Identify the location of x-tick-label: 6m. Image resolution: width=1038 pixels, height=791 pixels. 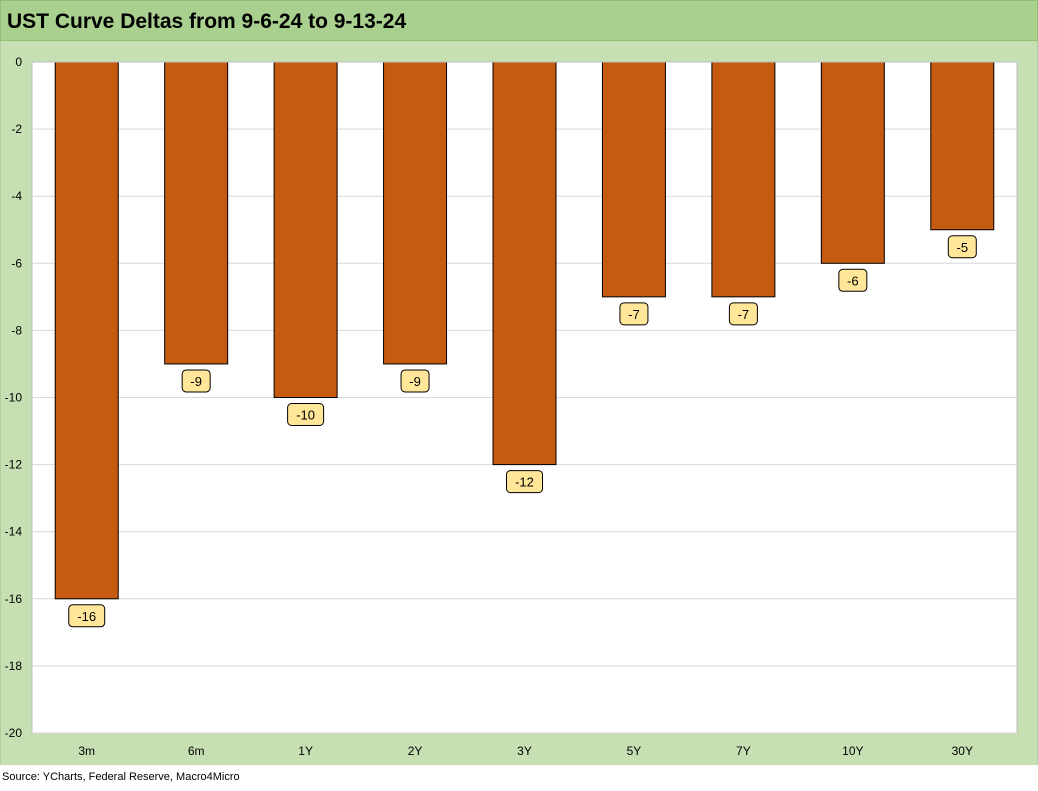
(196, 751).